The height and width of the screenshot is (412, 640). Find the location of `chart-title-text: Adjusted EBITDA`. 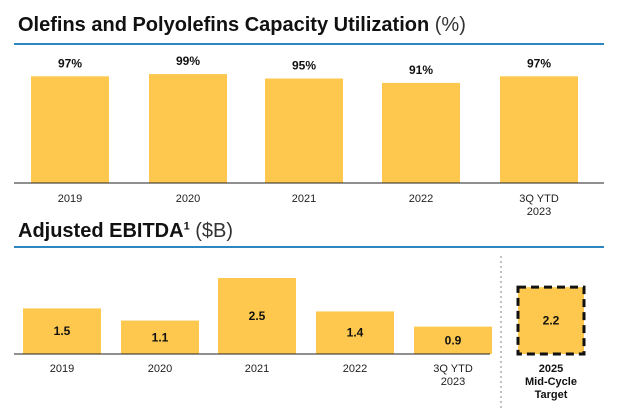

chart-title-text: Adjusted EBITDA is located at coordinates (101, 231).